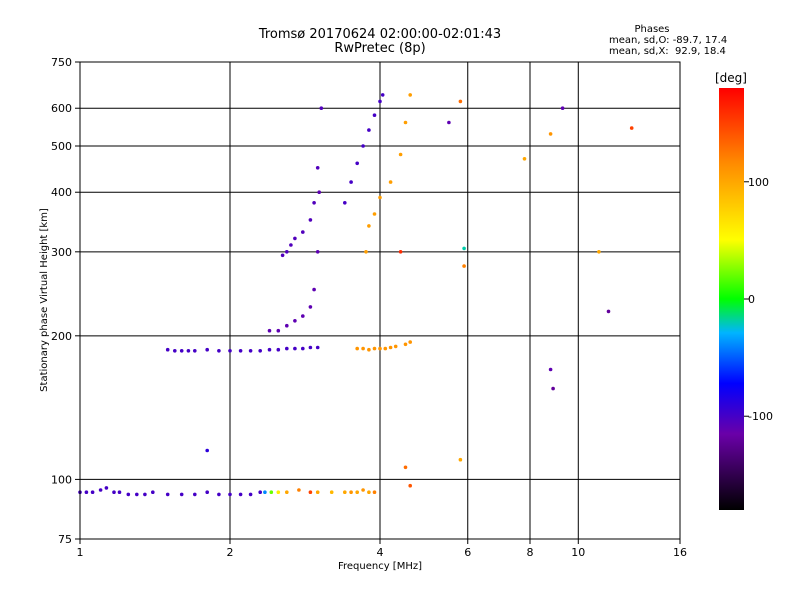 This screenshot has height=600, width=800. I want to click on phase-stats-o: mean, sd,O: -89.7, 17.4, so click(668, 40).